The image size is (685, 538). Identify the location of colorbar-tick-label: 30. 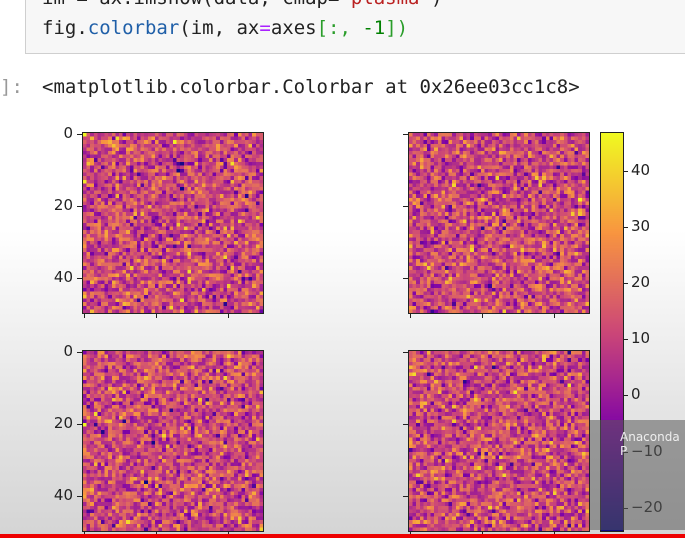
(641, 226).